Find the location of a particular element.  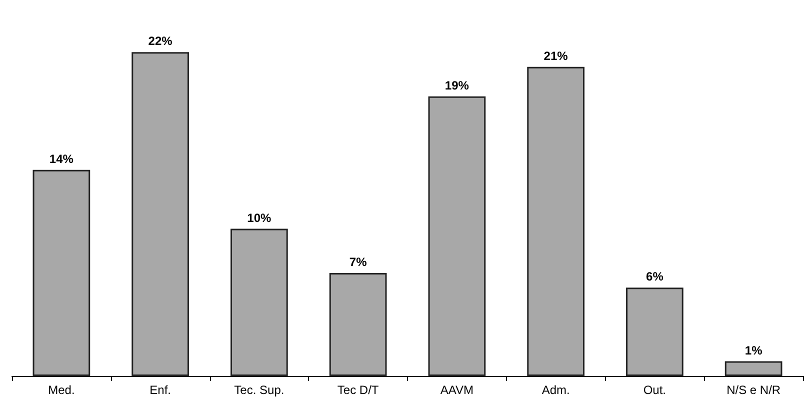

x-tick-label: Enf. is located at coordinates (160, 390).